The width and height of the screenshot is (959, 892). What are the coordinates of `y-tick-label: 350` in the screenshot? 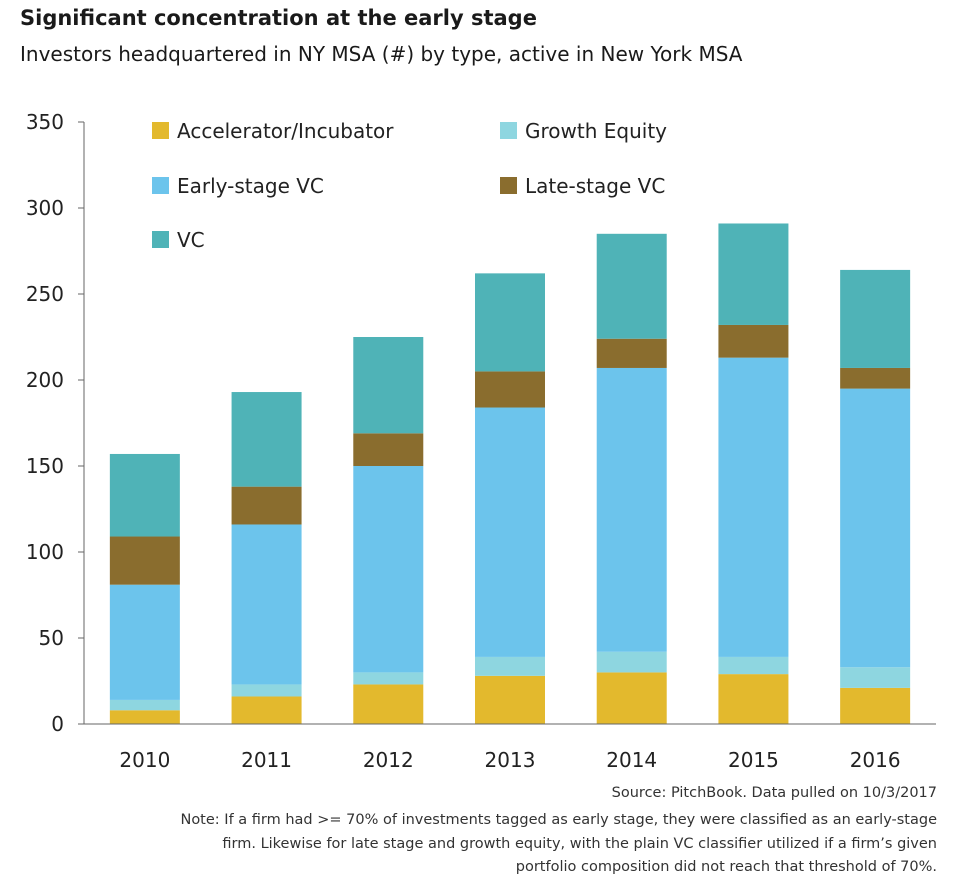 It's located at (45, 122).